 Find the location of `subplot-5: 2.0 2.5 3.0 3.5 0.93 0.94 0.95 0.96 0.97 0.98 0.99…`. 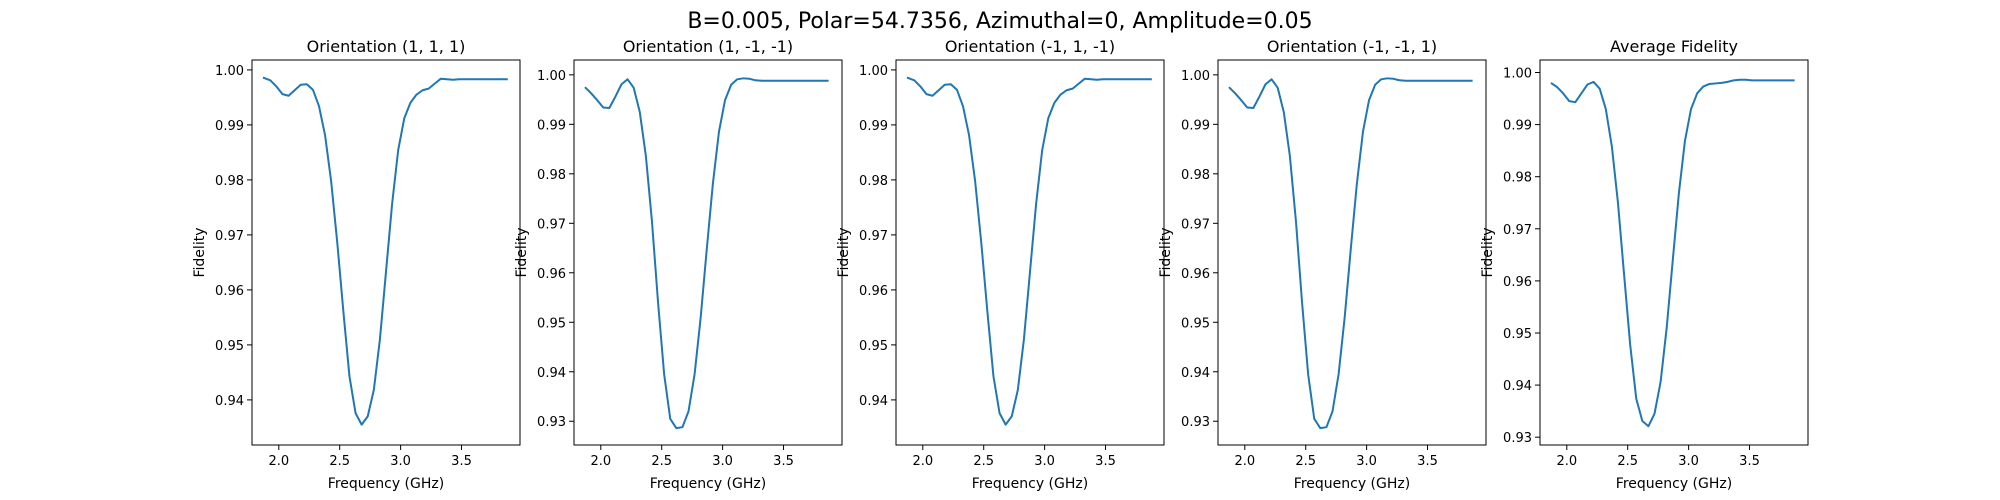

subplot-5: 2.0 2.5 3.0 3.5 0.93 0.94 0.95 0.96 0.97 0.98 0.99… is located at coordinates (1644, 264).